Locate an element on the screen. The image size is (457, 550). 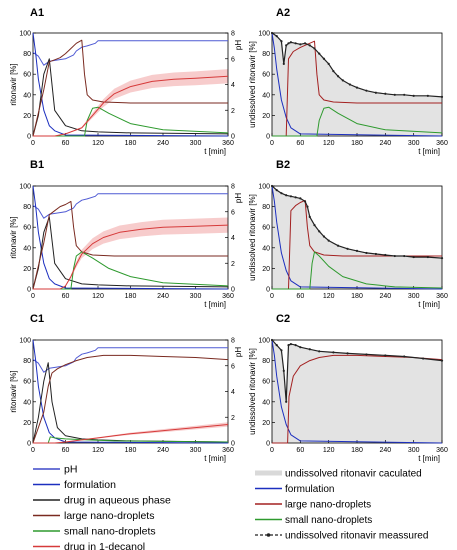
series-ph is located at coordinates (130, 360).